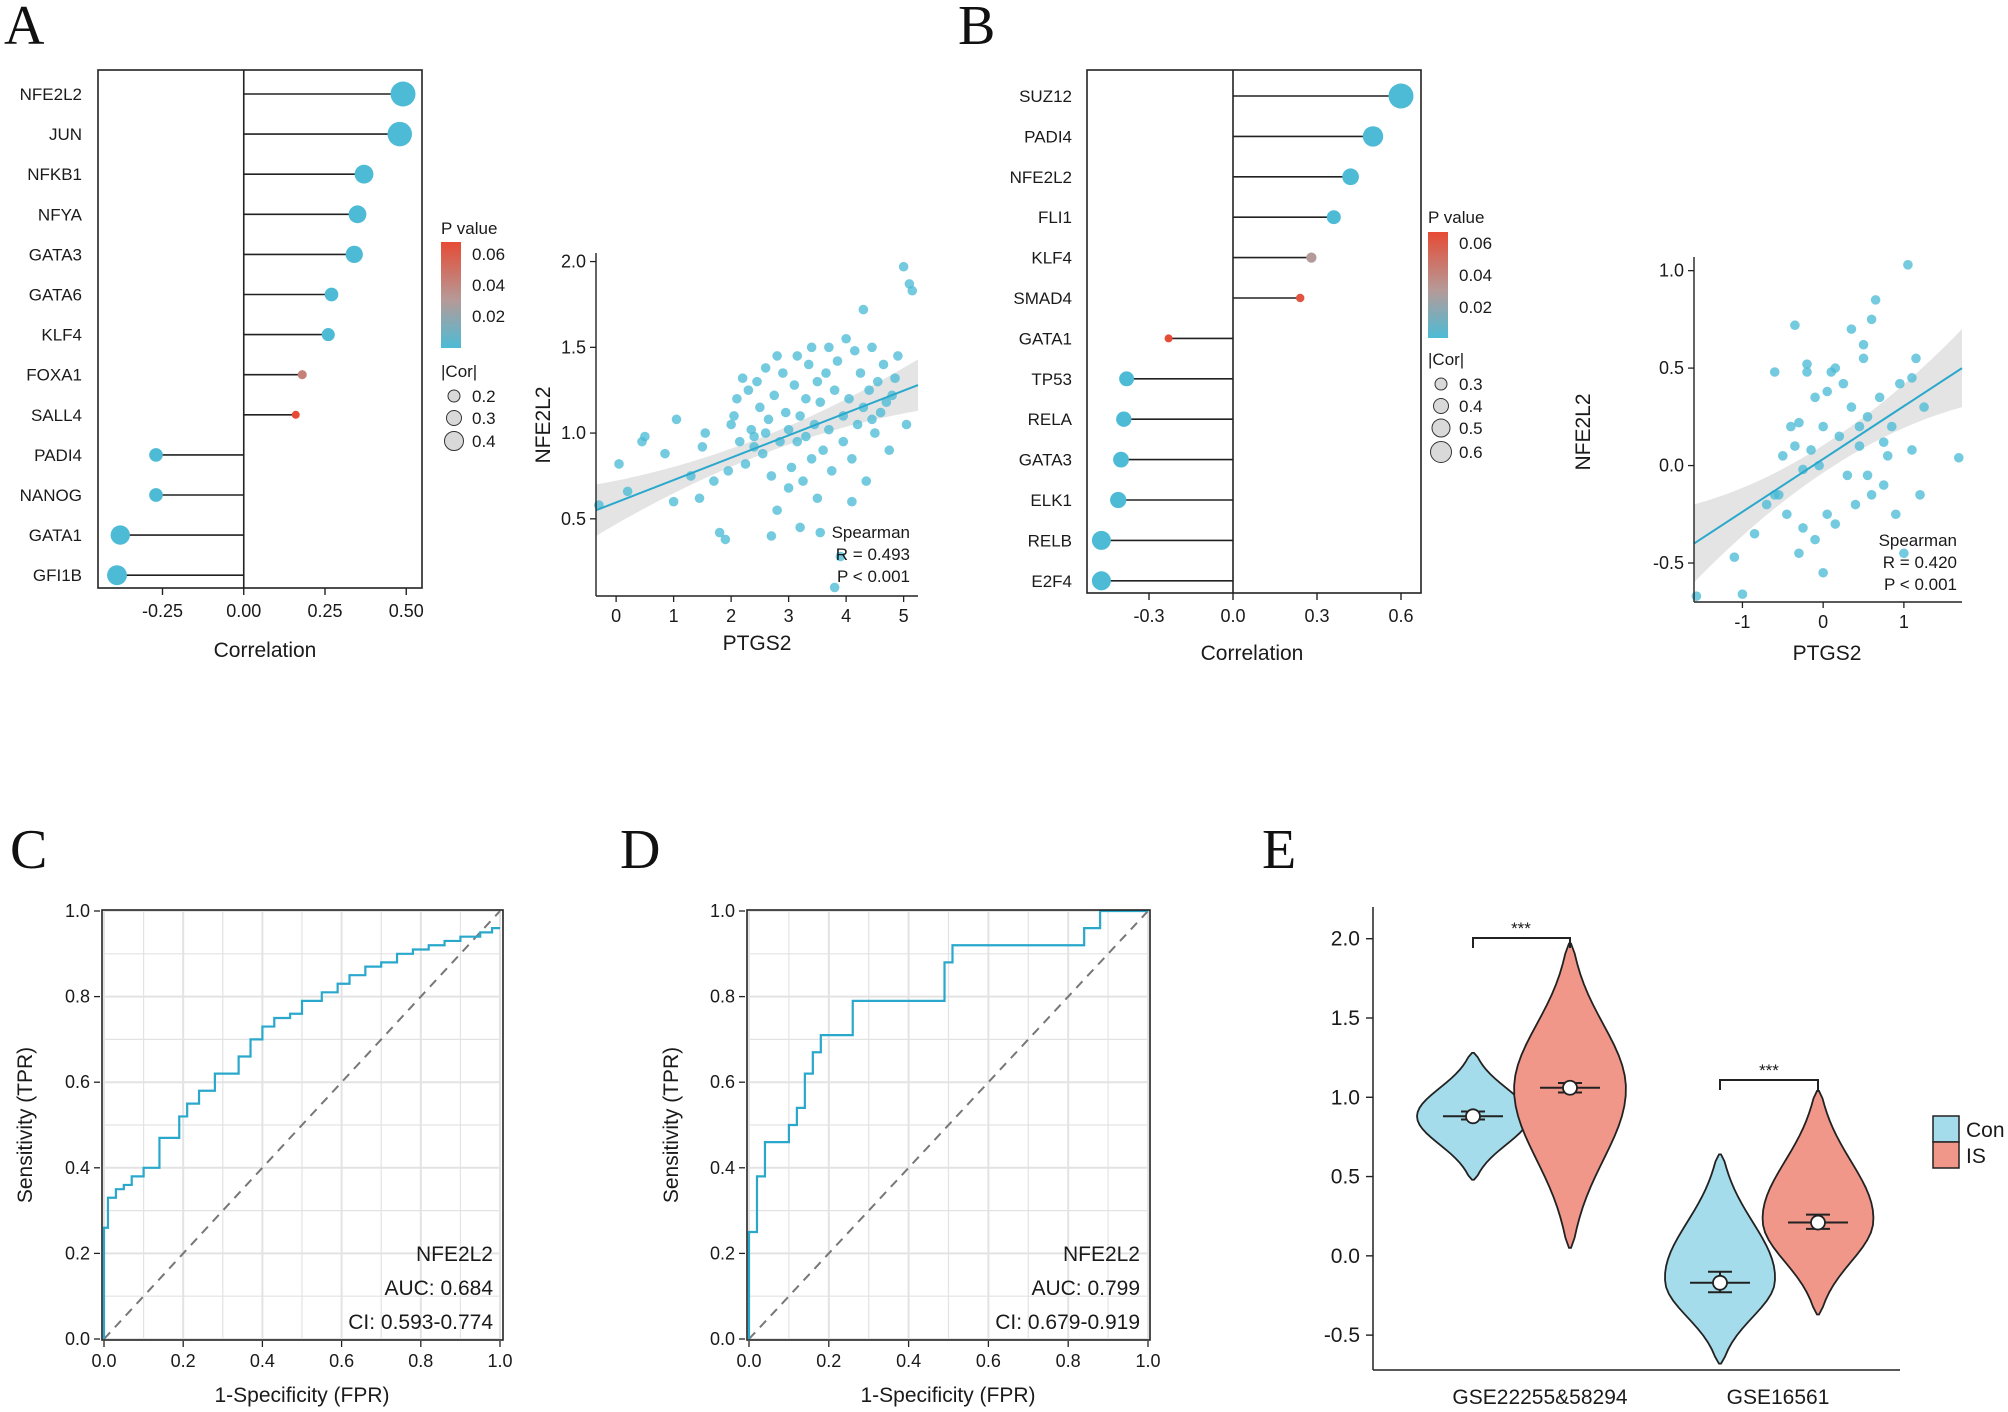 This screenshot has width=2008, height=1412. Describe the element at coordinates (1985, 1130) in the screenshot. I see `legend-label-con: Con` at that location.